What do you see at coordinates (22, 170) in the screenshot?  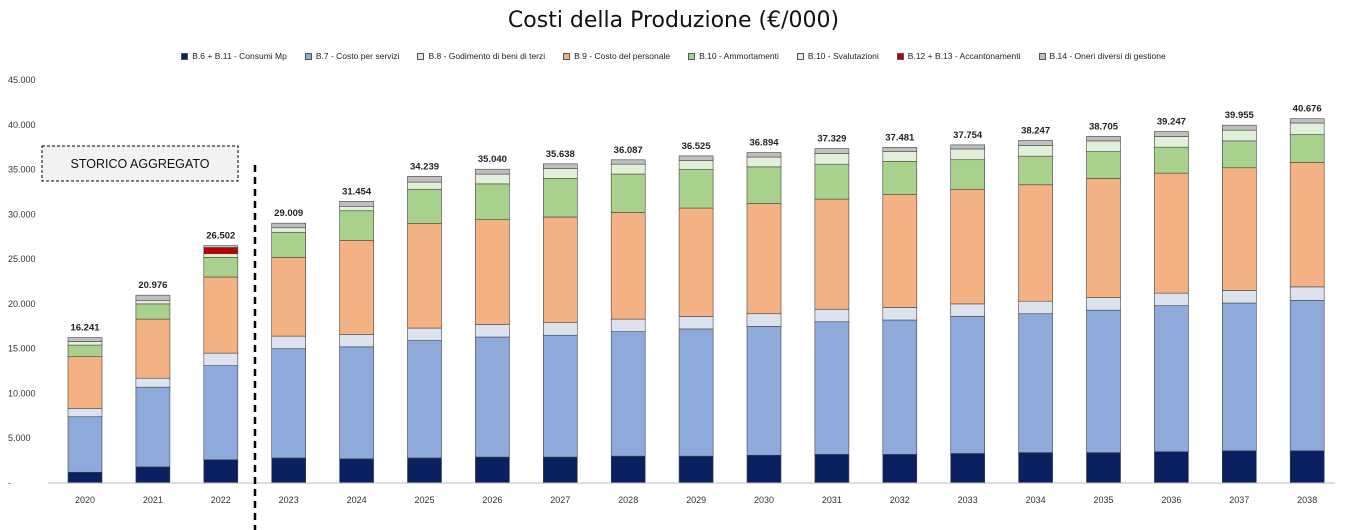 I see `y-tick-label: 35.000` at bounding box center [22, 170].